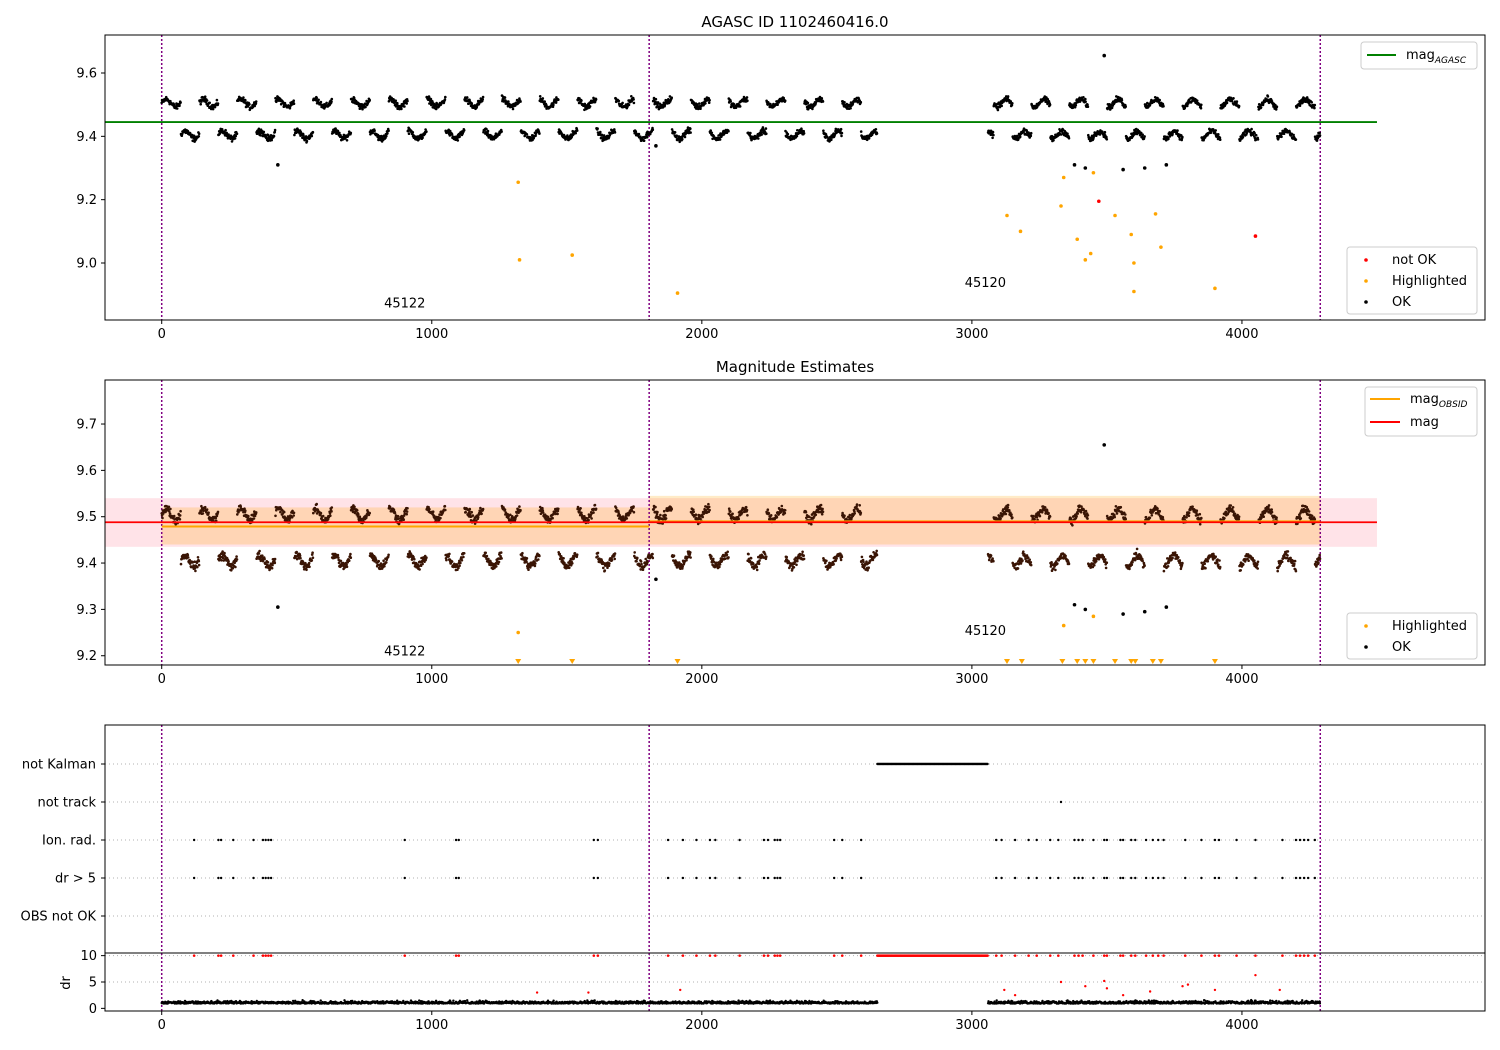 The image size is (1500, 1050). What do you see at coordinates (1144, 168) in the screenshot?
I see `data-point` at bounding box center [1144, 168].